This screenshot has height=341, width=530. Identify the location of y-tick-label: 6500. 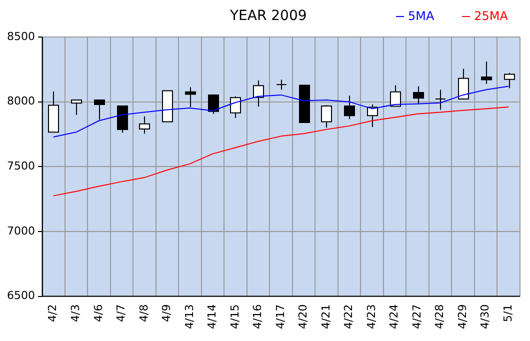
(21, 295).